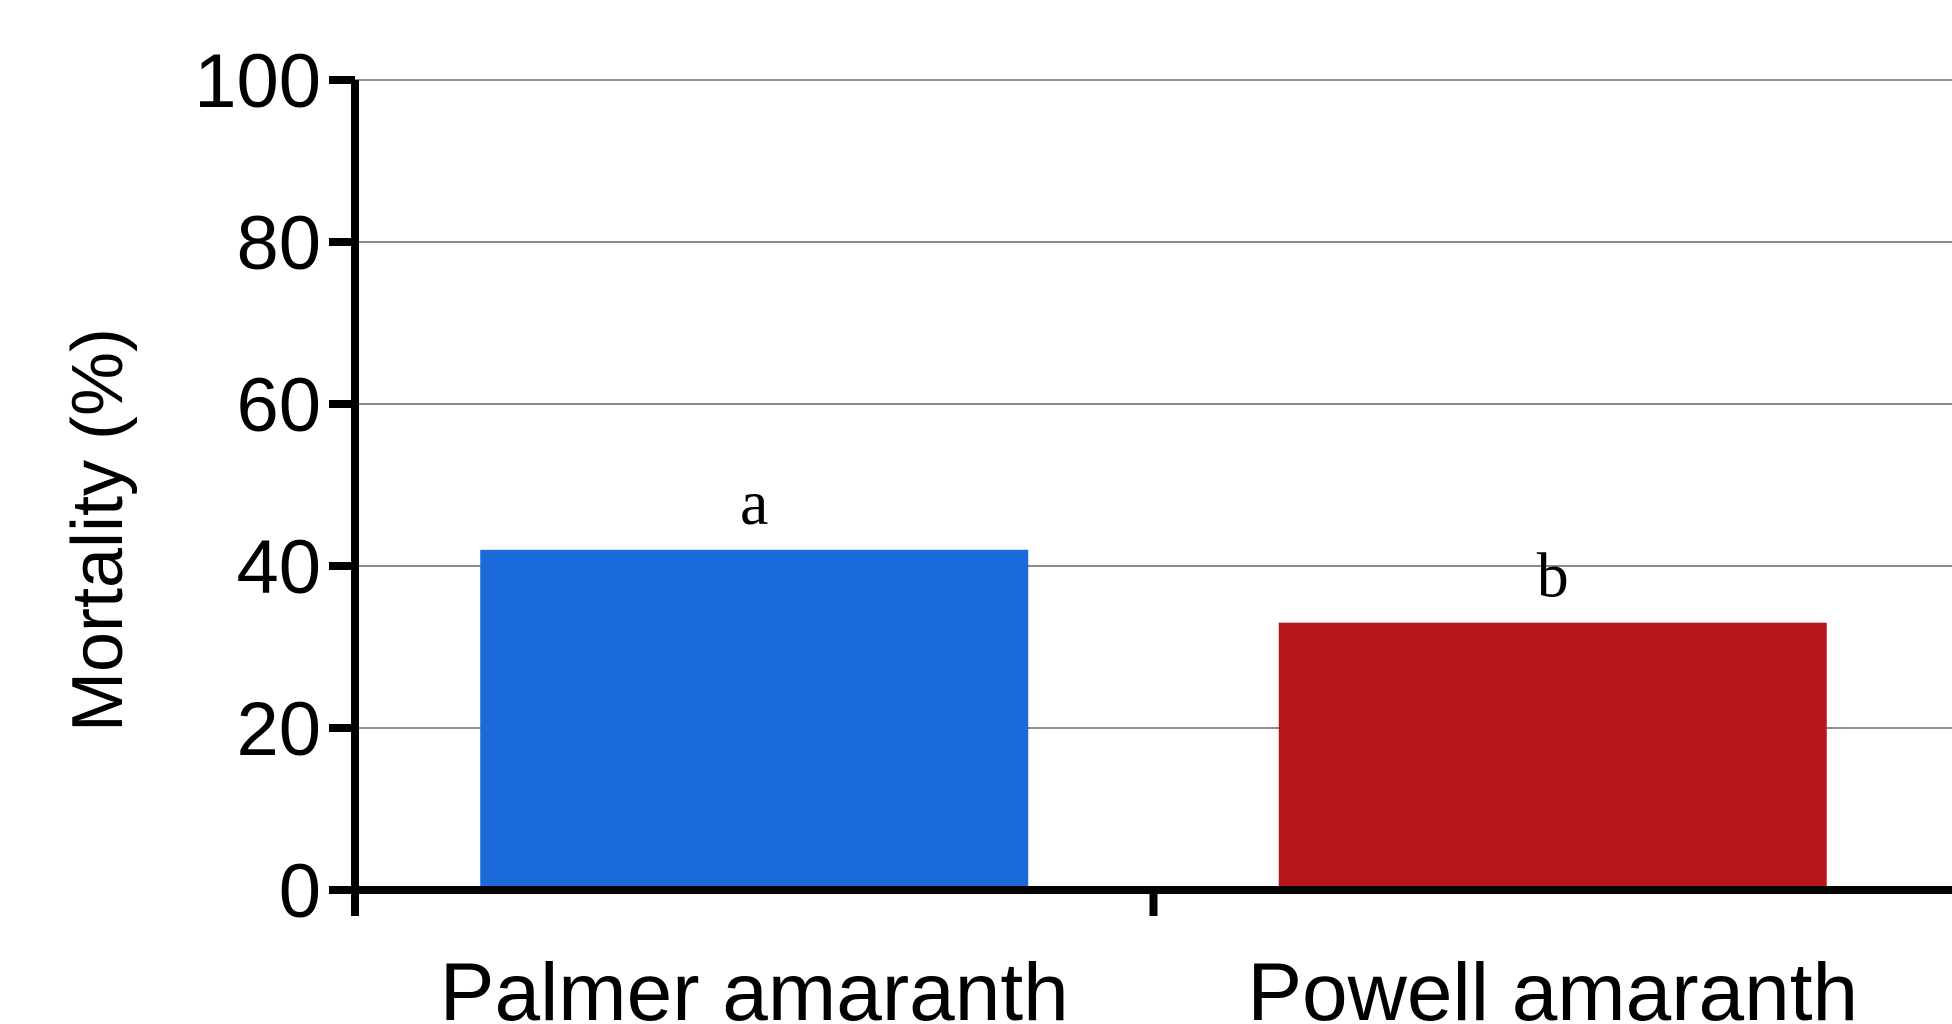 The height and width of the screenshot is (1024, 1952). I want to click on y-tick-label-20: 20, so click(278, 729).